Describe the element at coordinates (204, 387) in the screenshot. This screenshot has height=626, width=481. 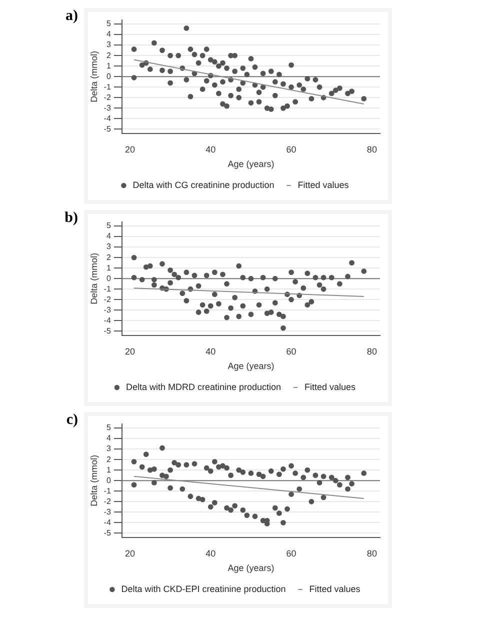
I see `legend-label: Delta with MDRD creatinine production` at that location.